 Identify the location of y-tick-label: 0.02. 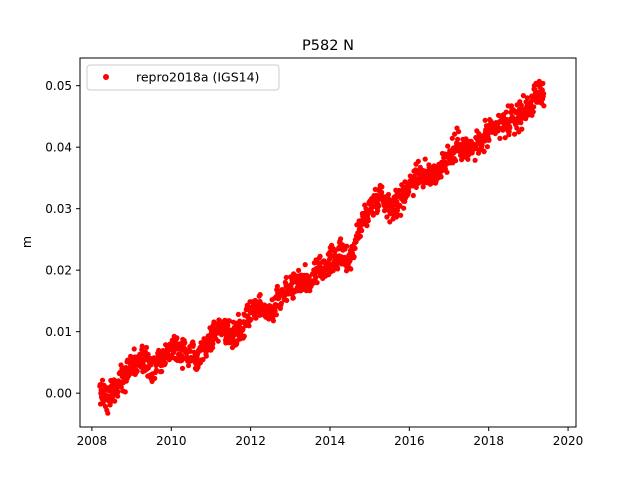
(58, 271).